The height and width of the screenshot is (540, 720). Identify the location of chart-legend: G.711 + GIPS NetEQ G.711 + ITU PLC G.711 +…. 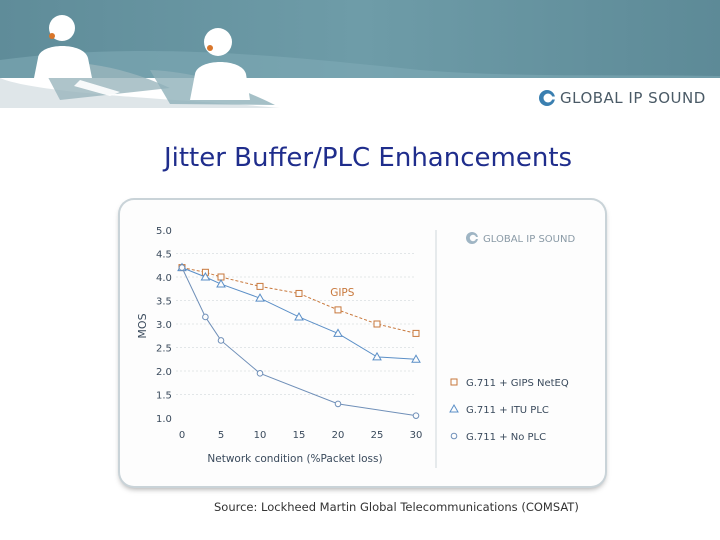
(509, 410).